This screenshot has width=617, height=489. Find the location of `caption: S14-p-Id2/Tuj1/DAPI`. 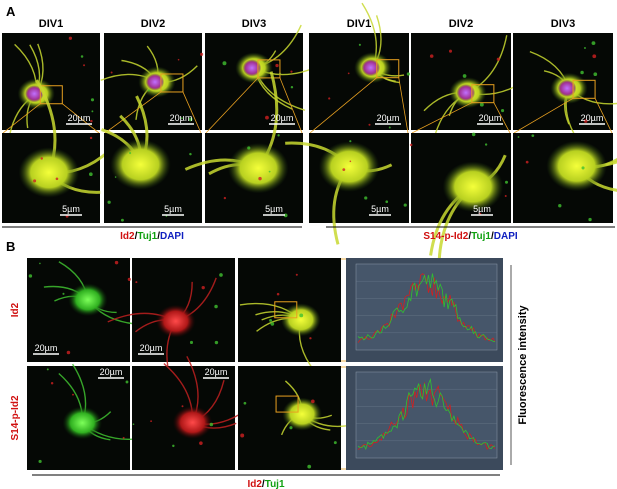

caption: S14-p-Id2/Tuj1/DAPI is located at coordinates (470, 236).